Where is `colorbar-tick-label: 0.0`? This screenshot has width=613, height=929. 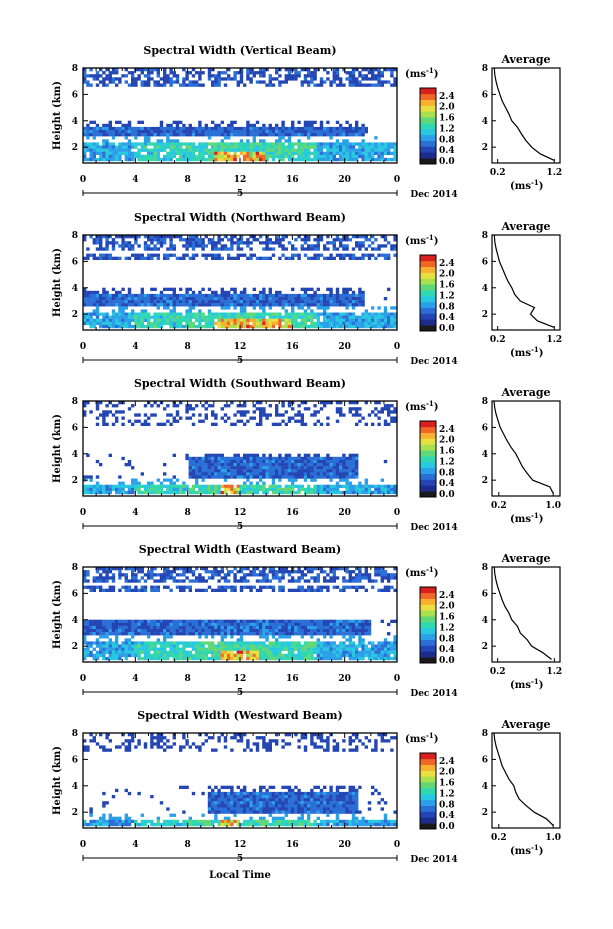 colorbar-tick-label: 0.0 is located at coordinates (447, 162).